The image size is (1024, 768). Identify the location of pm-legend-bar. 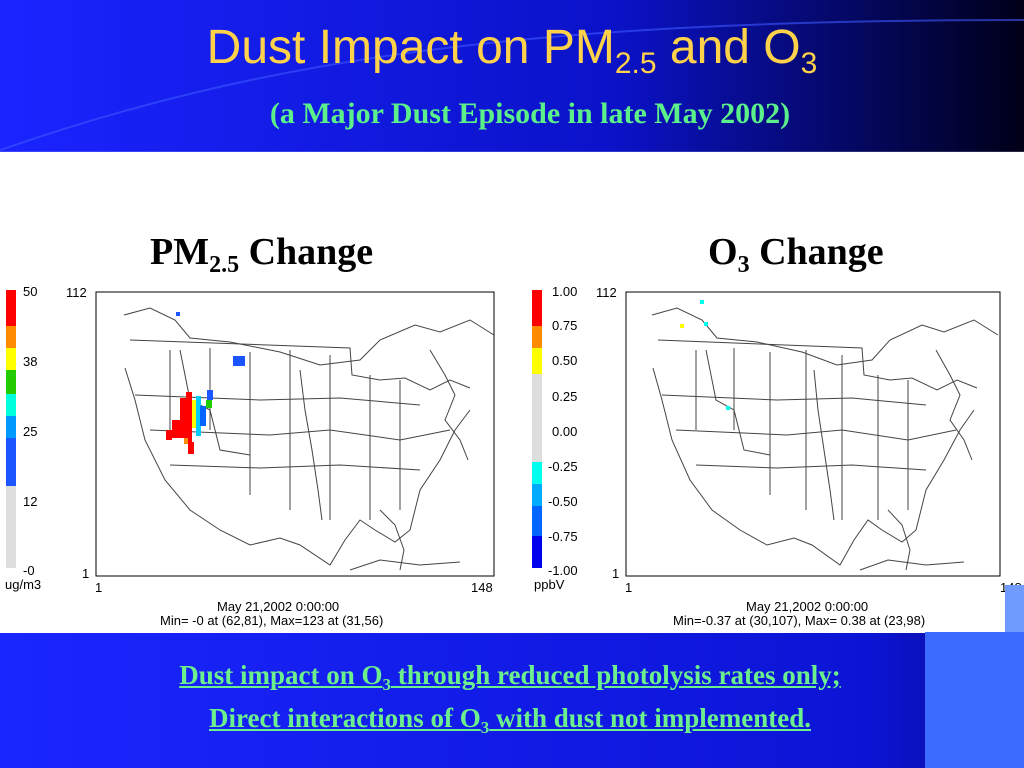
(11, 429).